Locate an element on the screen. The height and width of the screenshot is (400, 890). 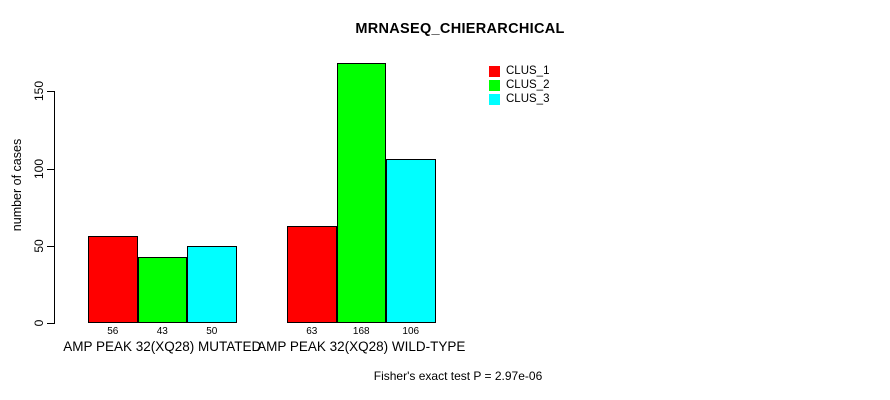
y-axis-line is located at coordinates (54, 207).